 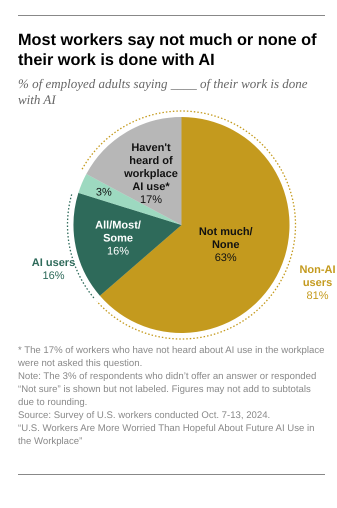 I want to click on text: “U.S. Workers Are More Worried Than Hopeful About Future AI Use in the Workplace”, so click(x=167, y=435).